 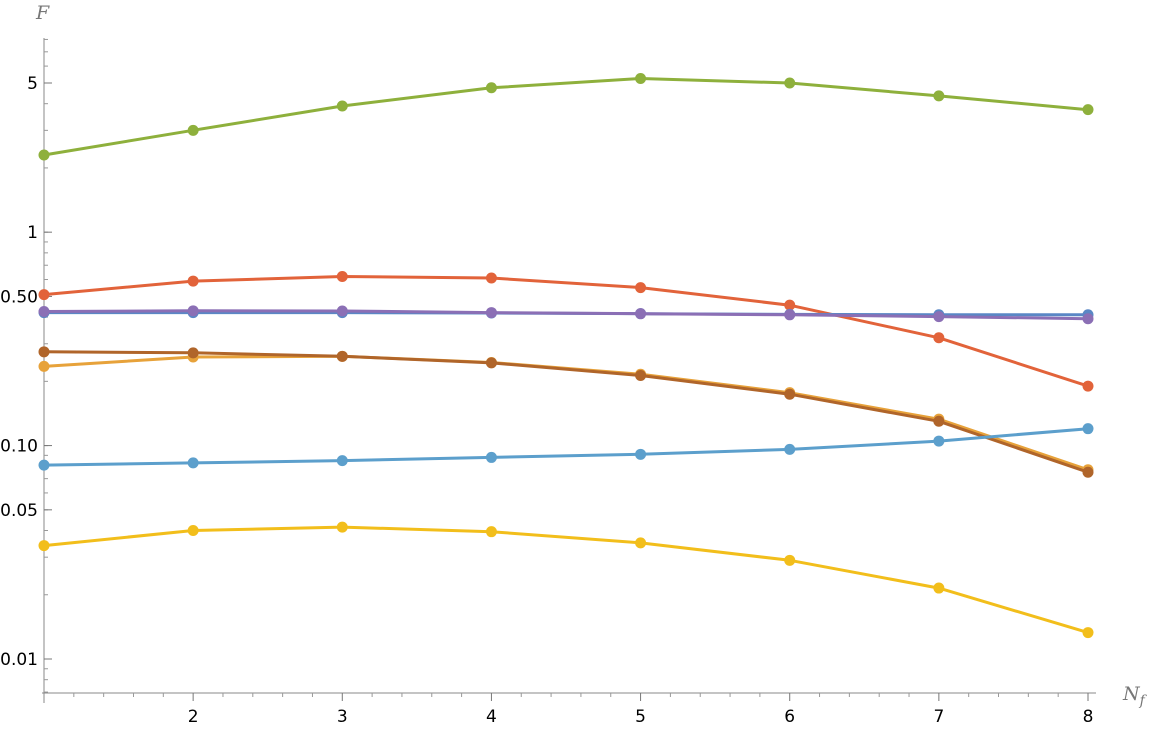 I want to click on x-axis-title: Nf, so click(x=1135, y=696).